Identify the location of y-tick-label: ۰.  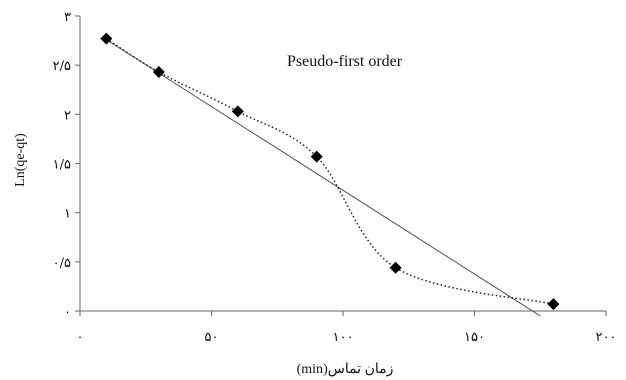
(67, 312).